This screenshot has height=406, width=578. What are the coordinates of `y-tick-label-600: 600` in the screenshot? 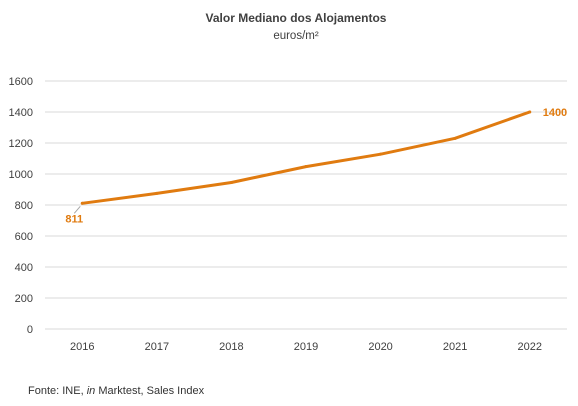 It's located at (24, 237).